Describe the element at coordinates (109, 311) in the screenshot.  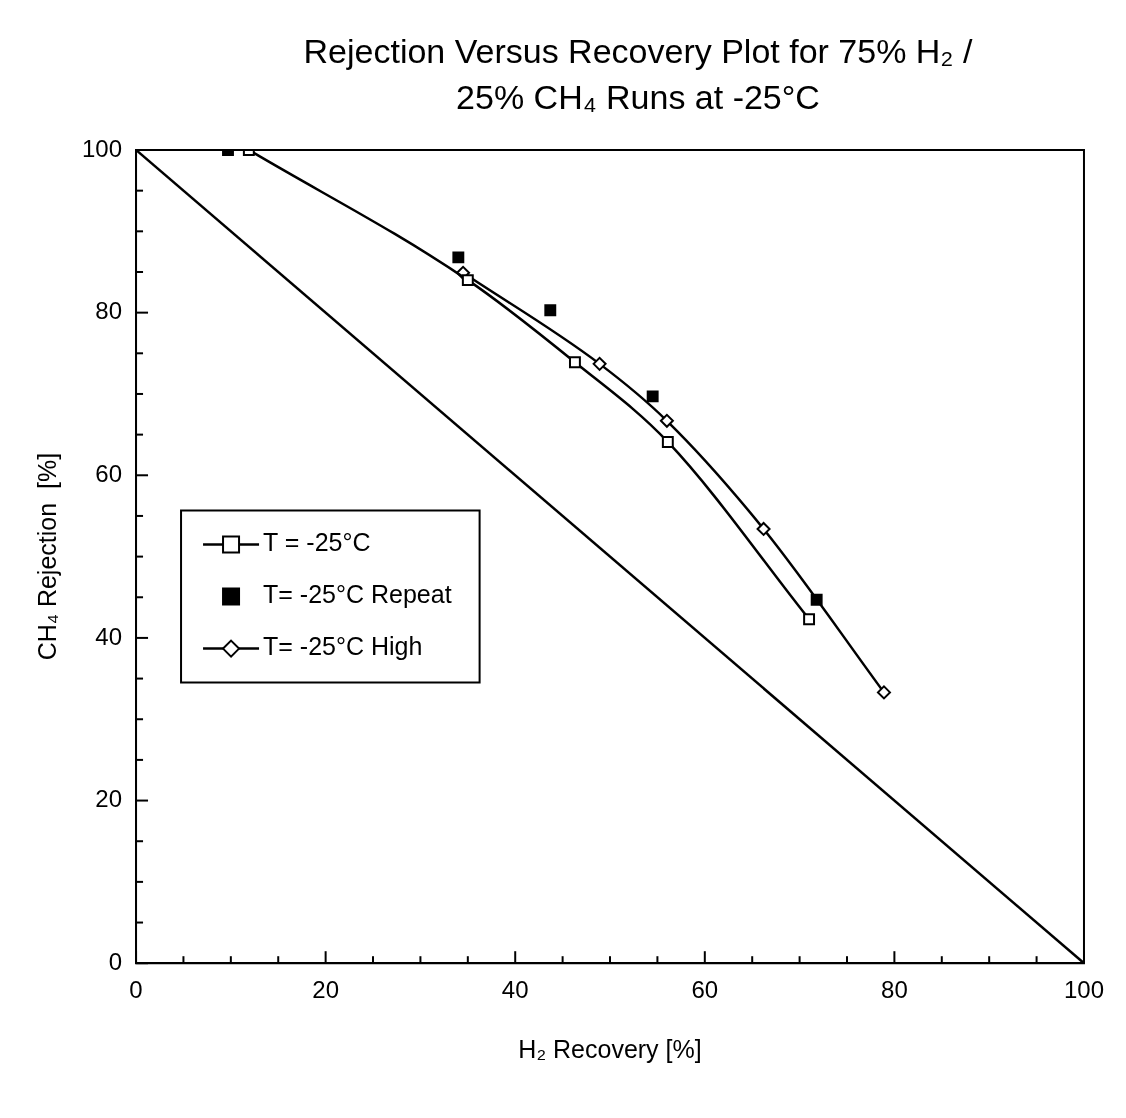
I see `y-tick-label: 80` at that location.